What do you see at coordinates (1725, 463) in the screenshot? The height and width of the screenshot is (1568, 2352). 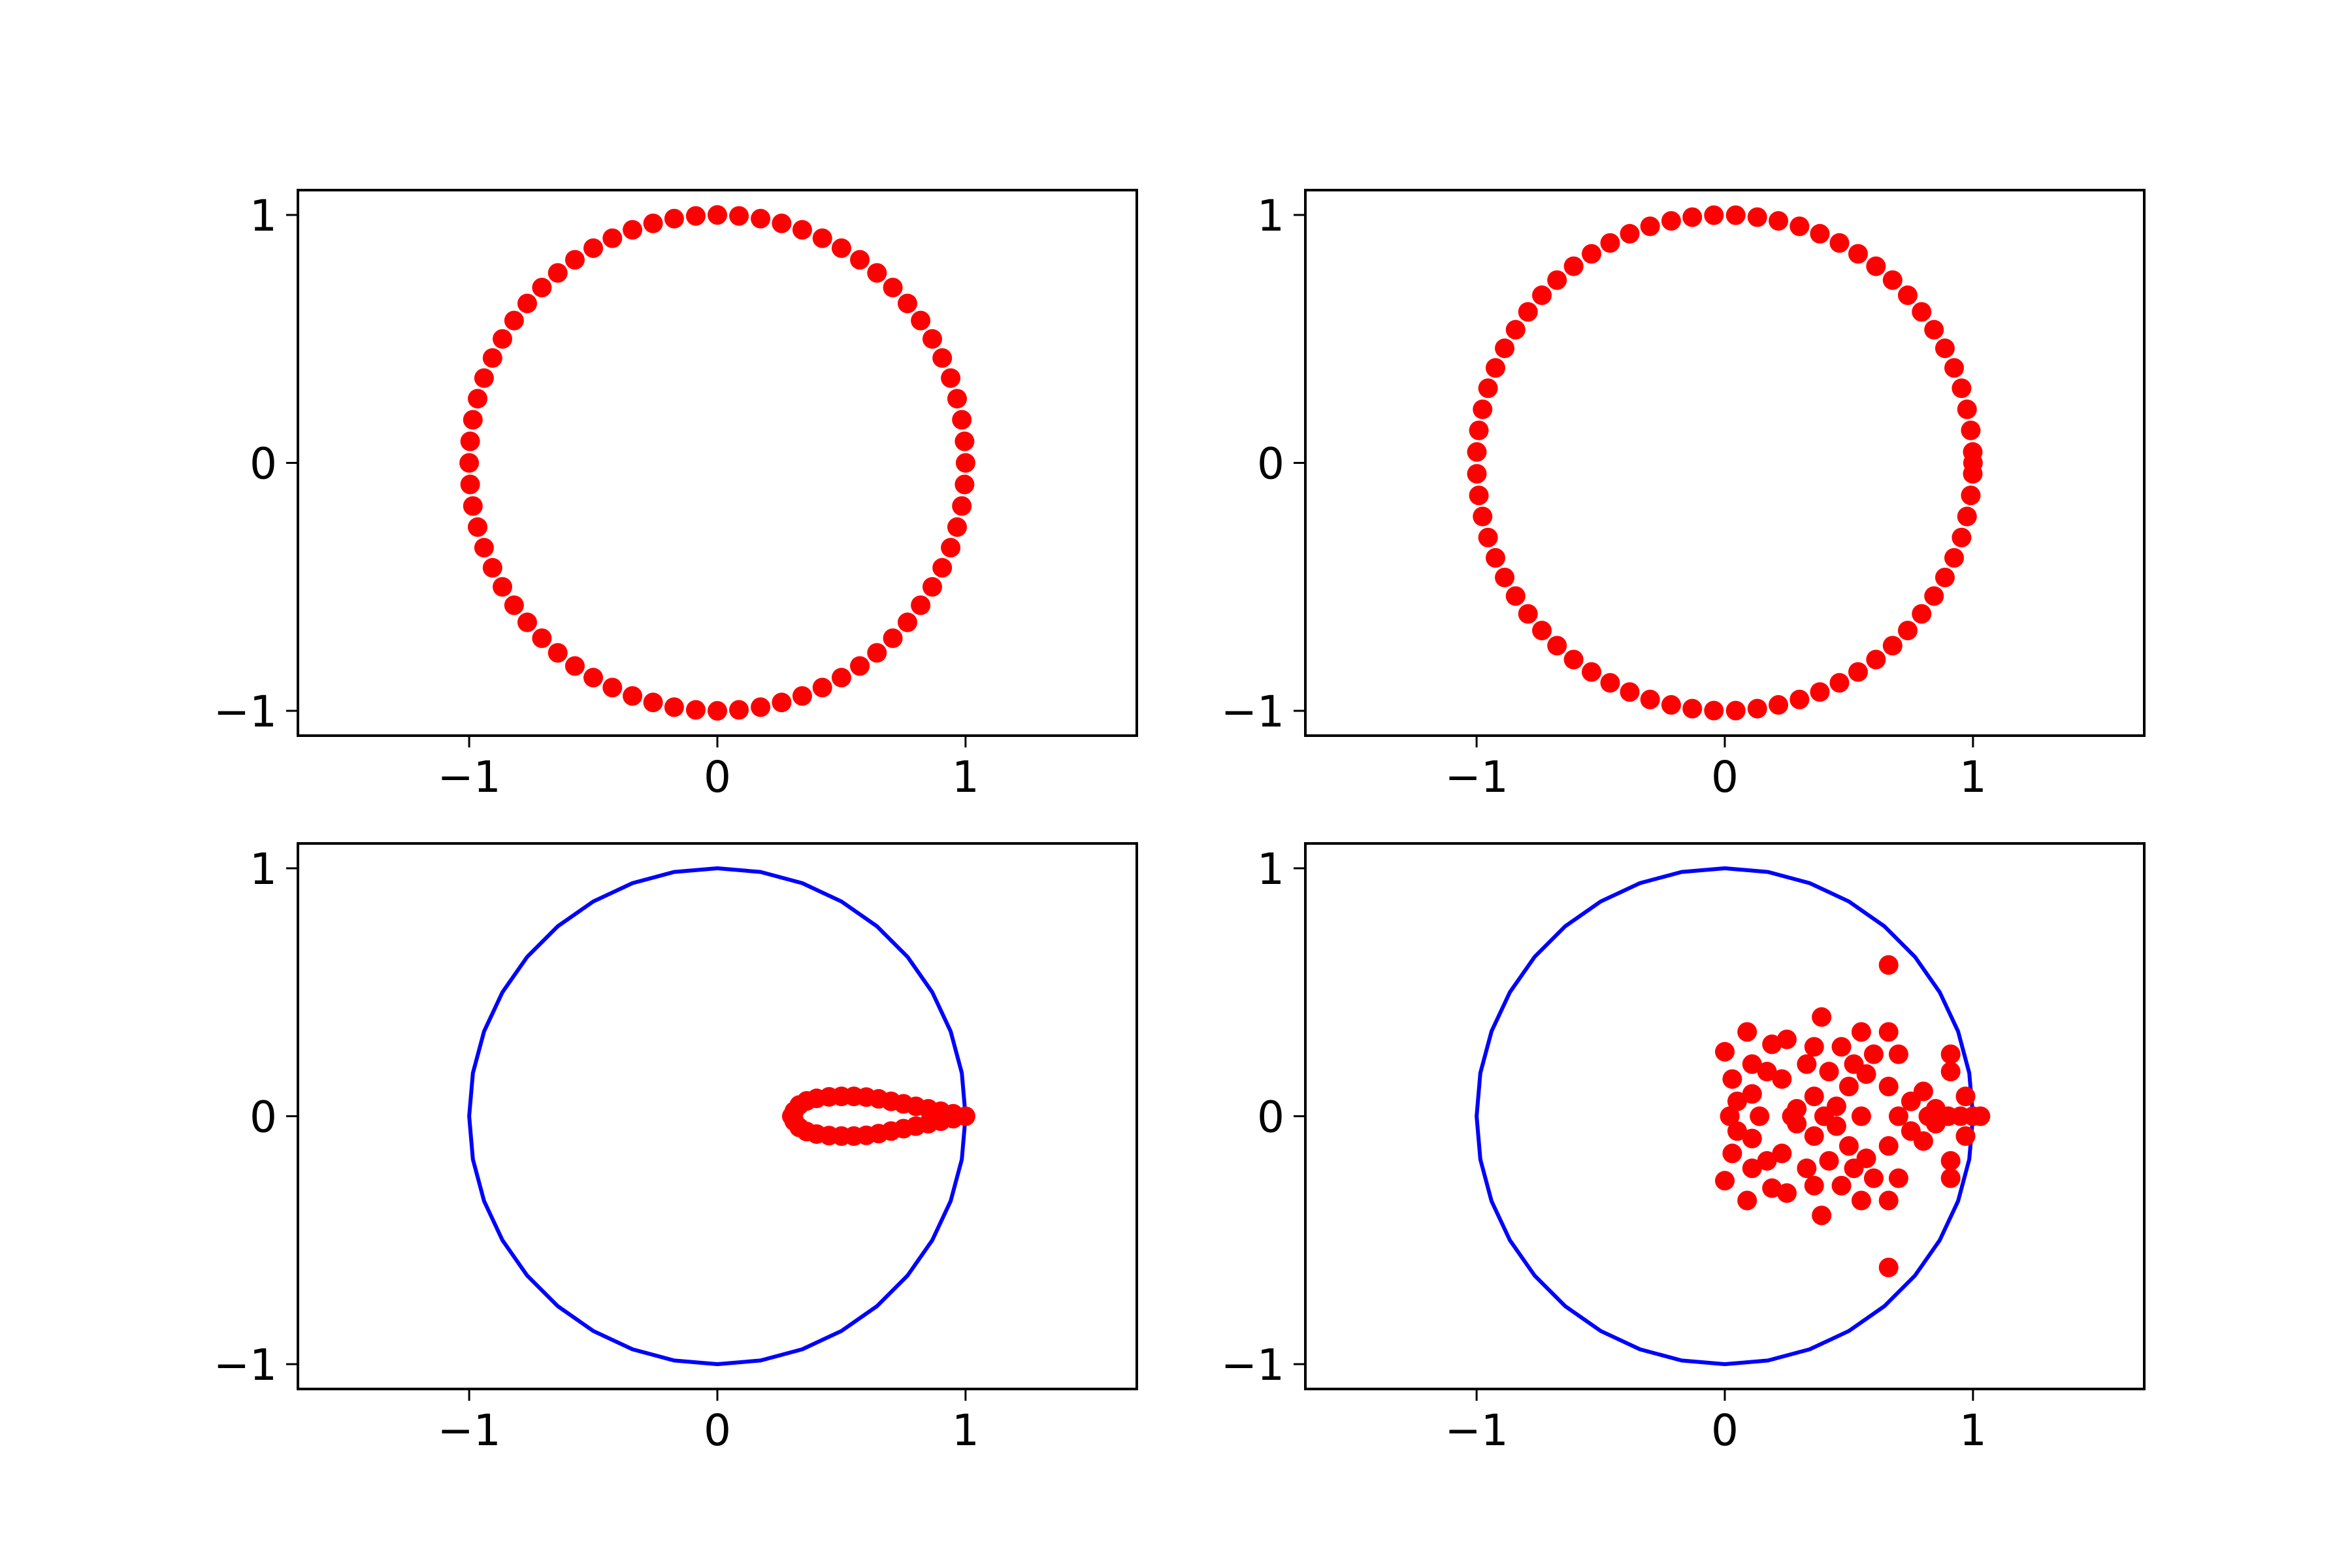 I see `plot-area` at bounding box center [1725, 463].